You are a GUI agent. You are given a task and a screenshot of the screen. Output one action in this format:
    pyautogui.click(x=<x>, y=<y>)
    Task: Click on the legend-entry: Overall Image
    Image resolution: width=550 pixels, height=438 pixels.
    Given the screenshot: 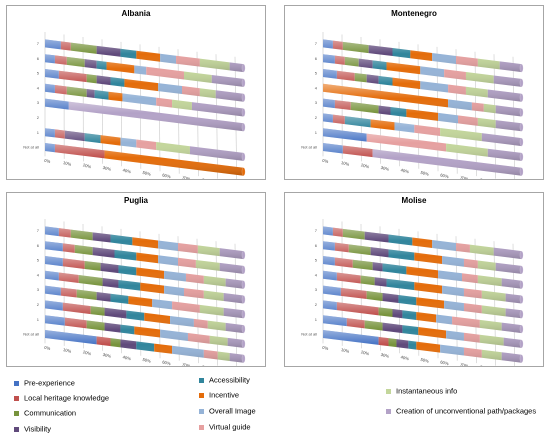 What is the action you would take?
    pyautogui.click(x=227, y=411)
    